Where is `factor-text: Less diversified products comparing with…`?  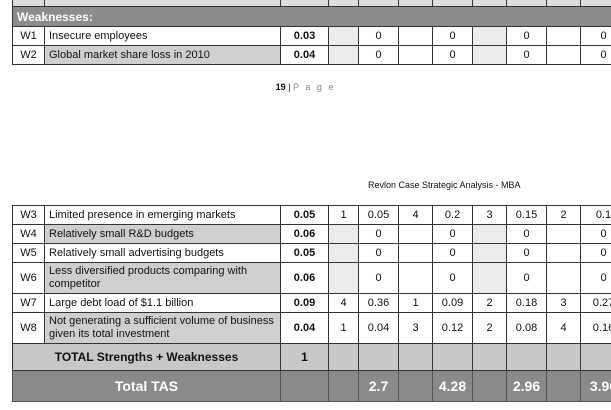
factor-text: Less diversified products comparing with… is located at coordinates (162, 278).